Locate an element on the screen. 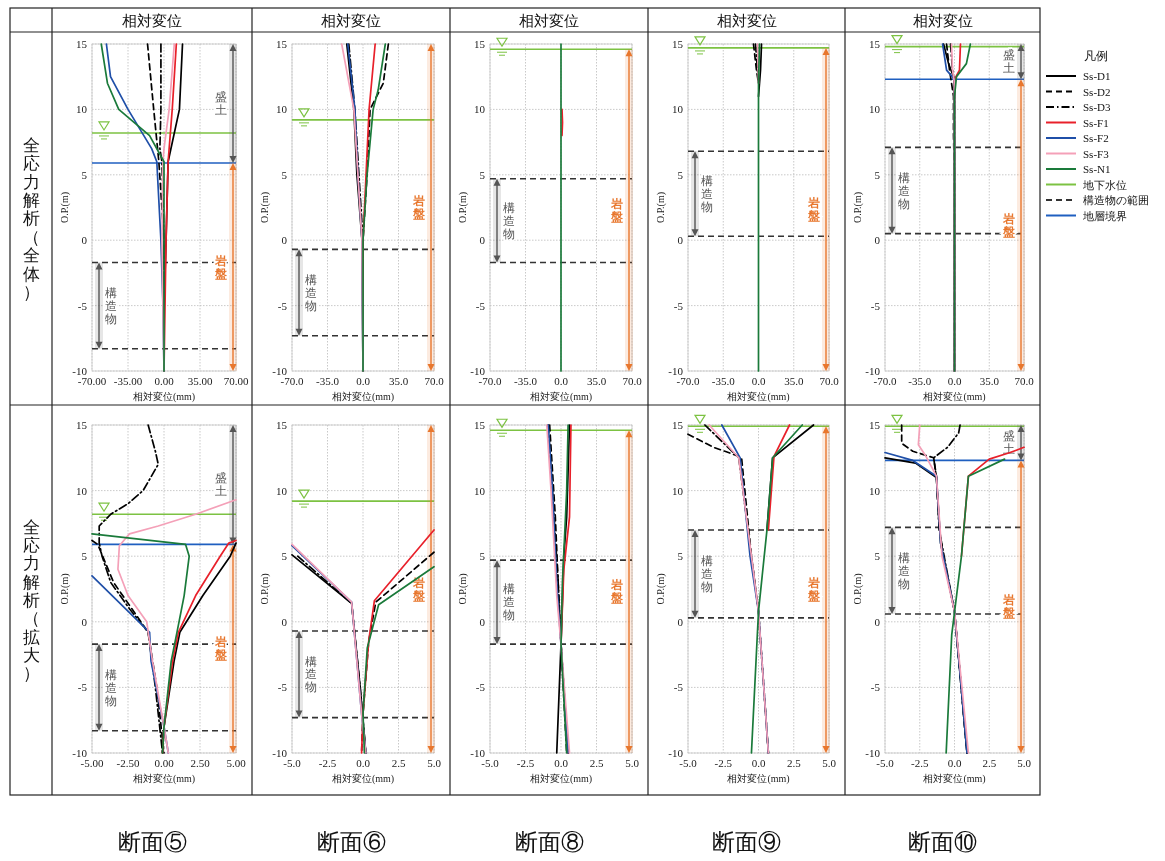 This screenshot has width=1165, height=861. x-tick-label: 70.00 is located at coordinates (236, 381).